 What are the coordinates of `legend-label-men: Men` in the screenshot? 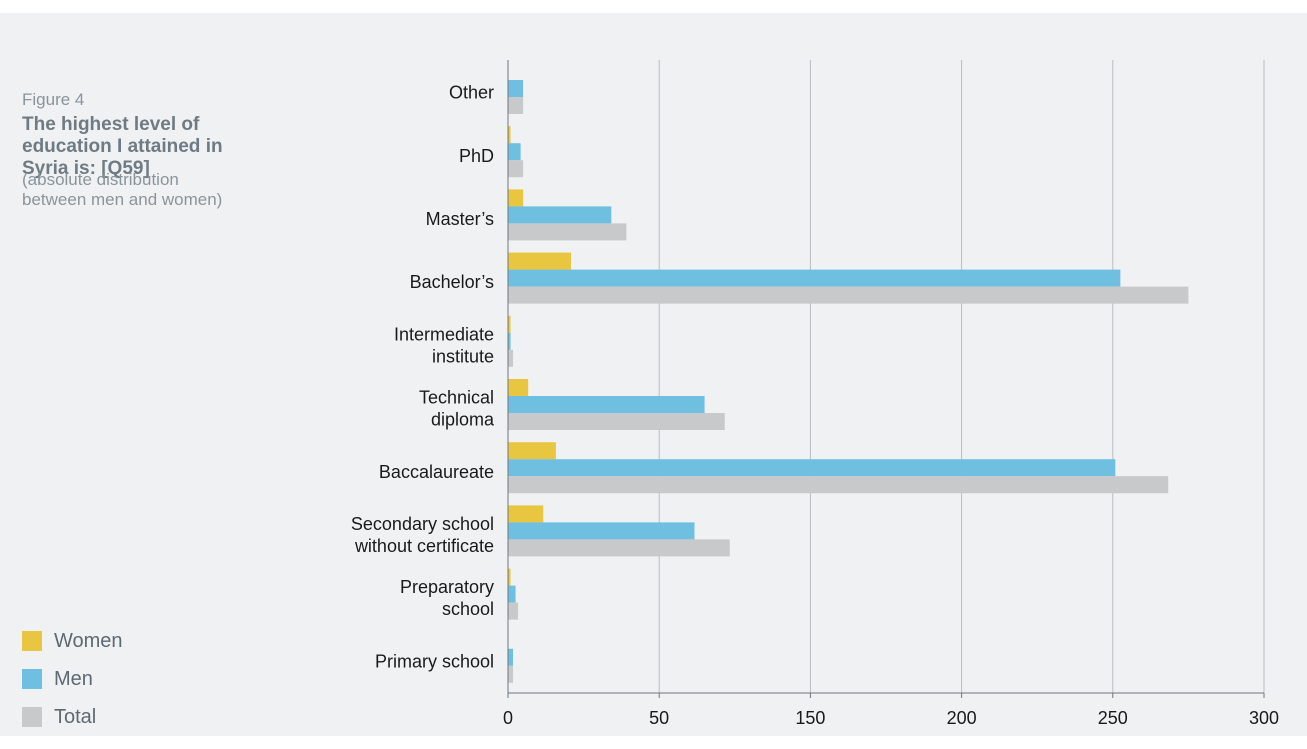 It's located at (73, 678).